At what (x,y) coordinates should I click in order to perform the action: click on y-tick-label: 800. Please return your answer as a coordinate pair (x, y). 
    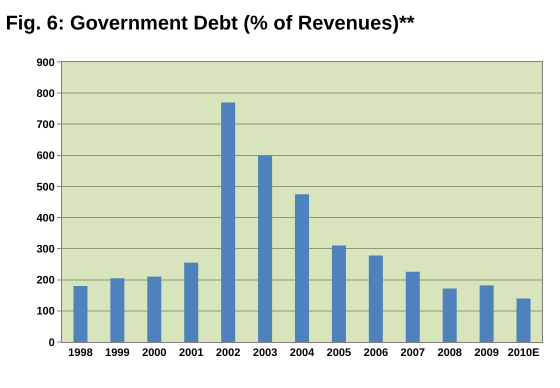
    Looking at the image, I should click on (45, 94).